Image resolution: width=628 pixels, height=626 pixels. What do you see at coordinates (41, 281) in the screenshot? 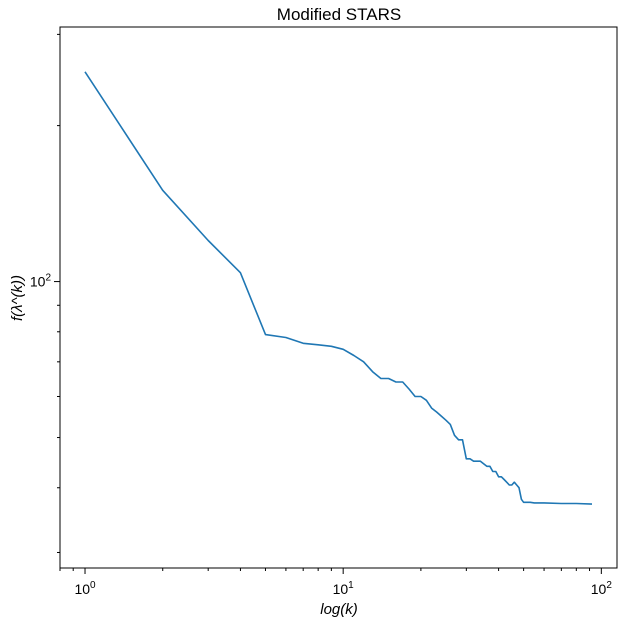
I see `y-tick-label: 102` at bounding box center [41, 281].